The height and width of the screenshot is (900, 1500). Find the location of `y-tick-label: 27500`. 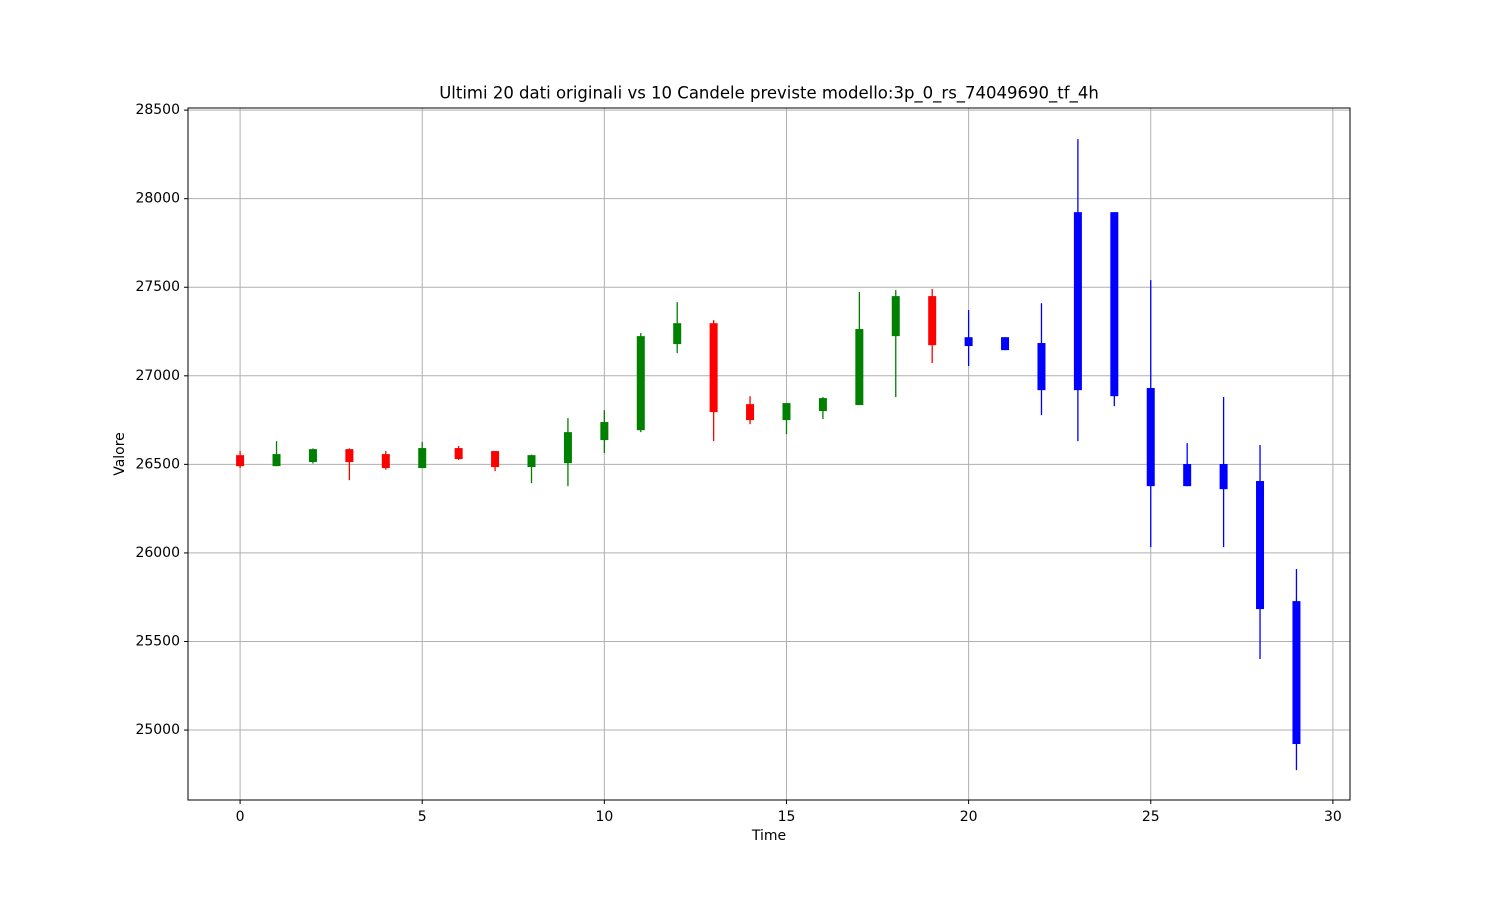

y-tick-label: 27500 is located at coordinates (157, 287).